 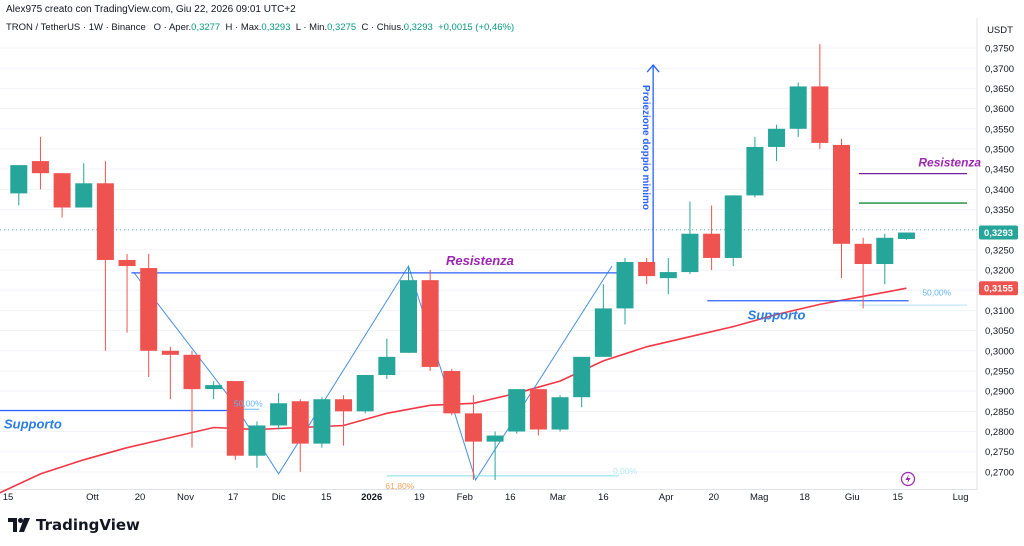 I want to click on price-axis-tick: 0,3250, so click(x=999, y=250).